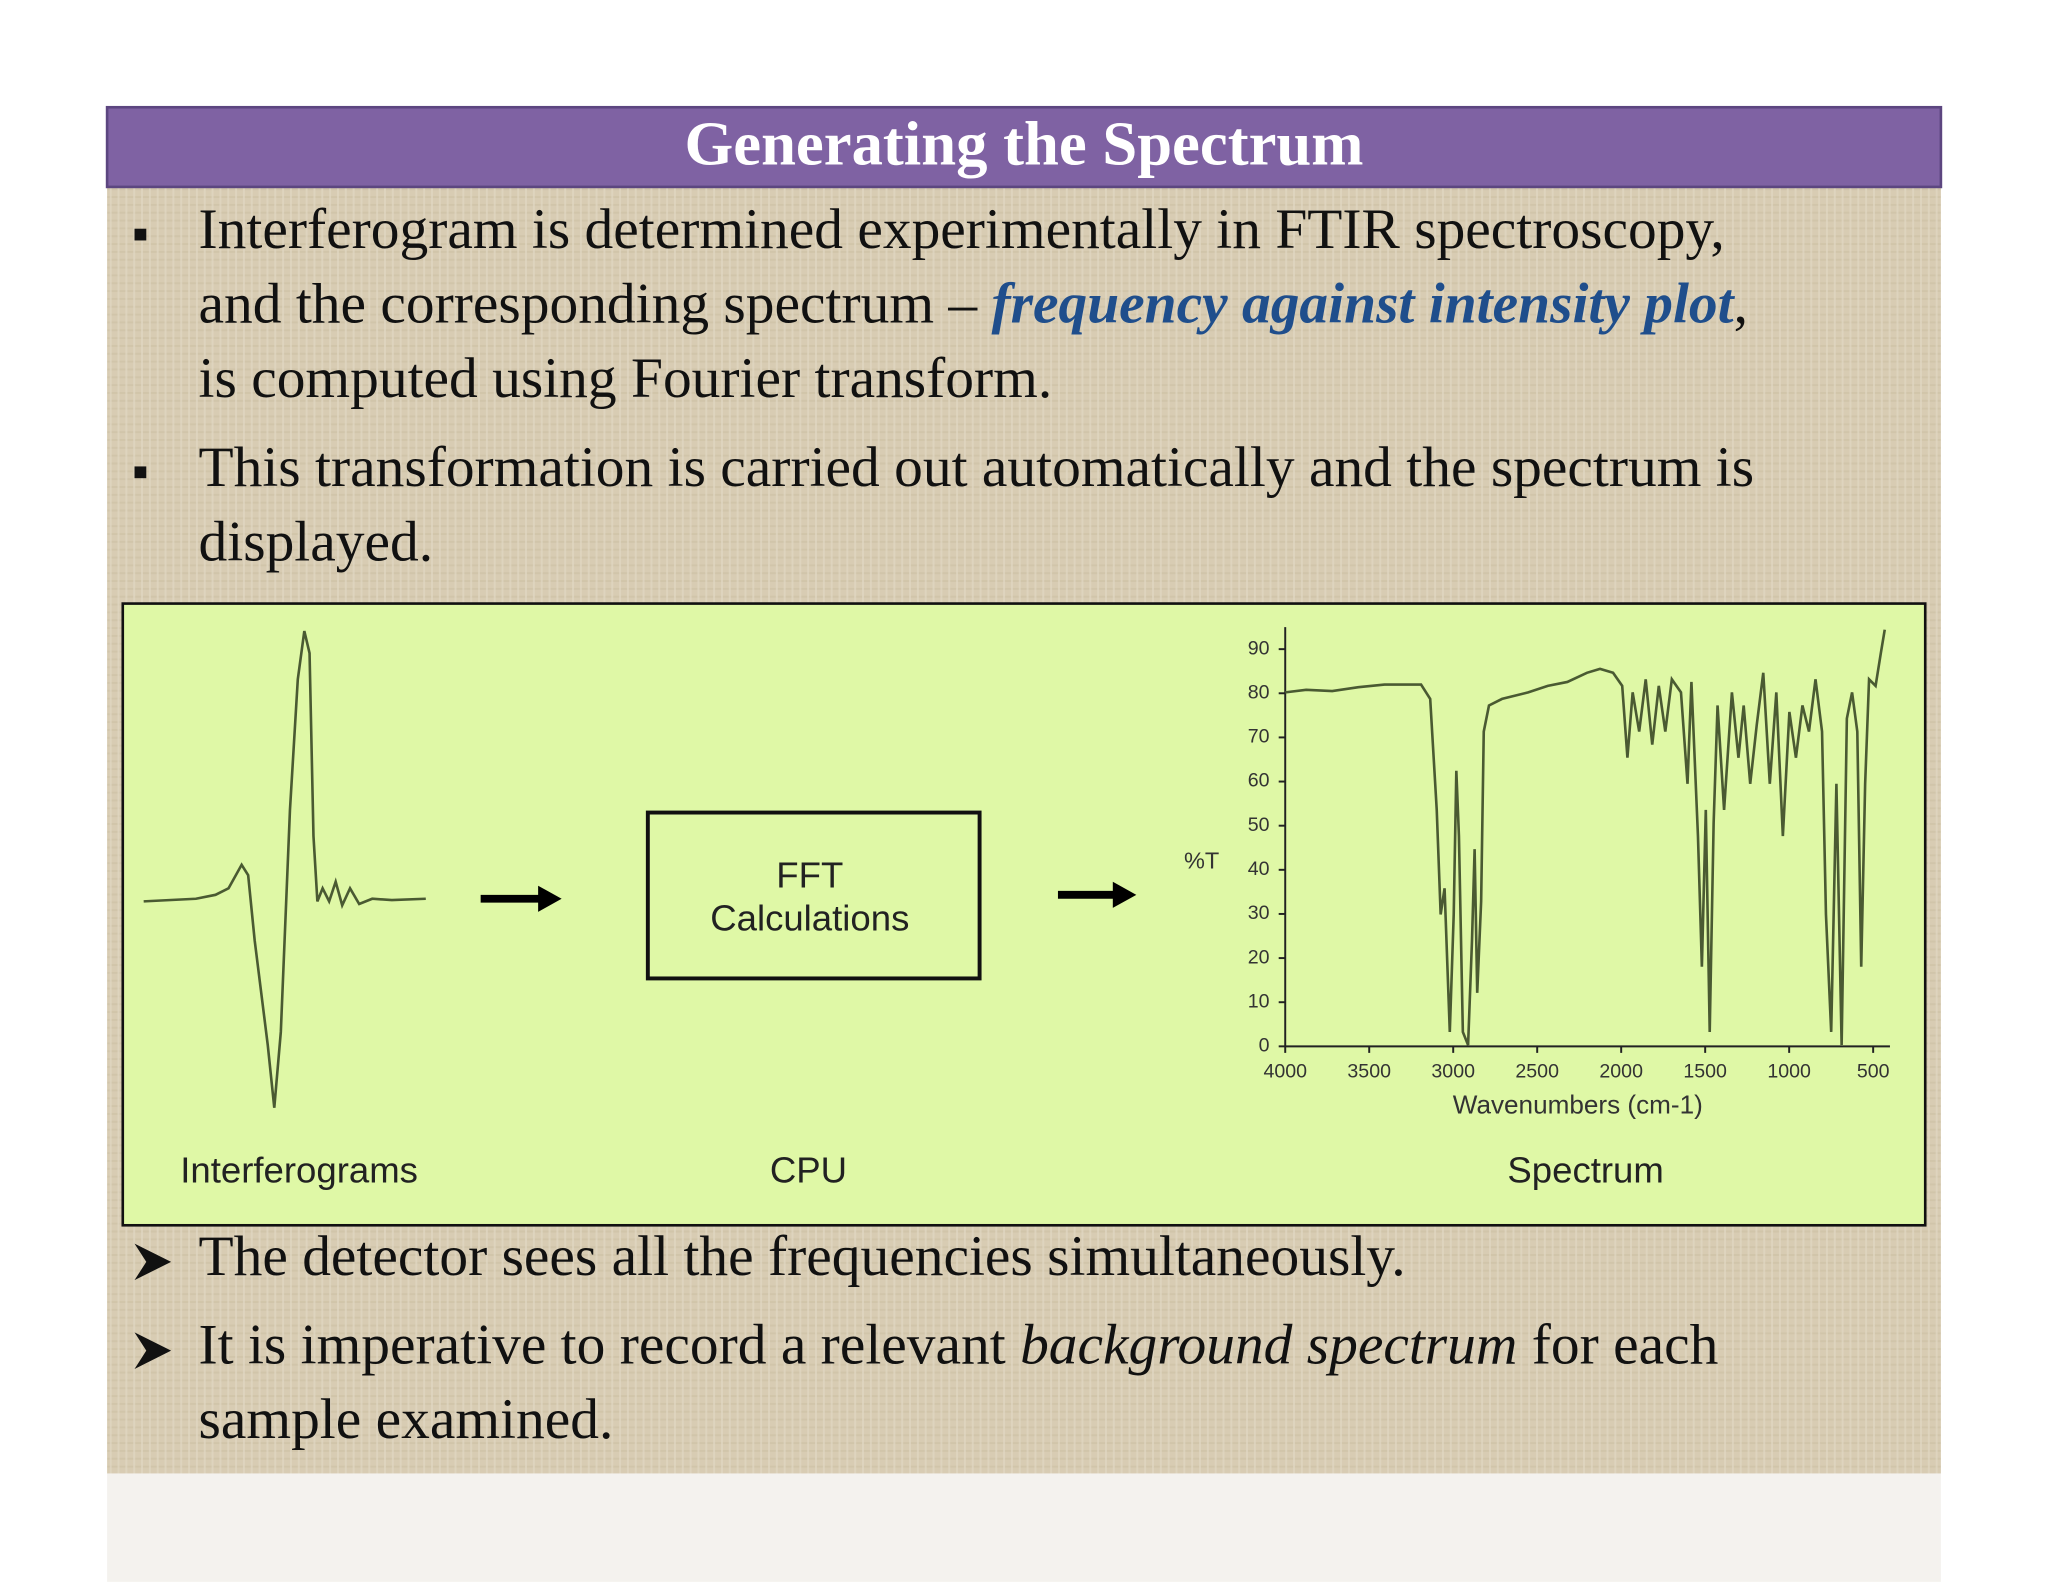  Describe the element at coordinates (595, 304) in the screenshot. I see `text-run: and the corresponding spectrum –` at that location.